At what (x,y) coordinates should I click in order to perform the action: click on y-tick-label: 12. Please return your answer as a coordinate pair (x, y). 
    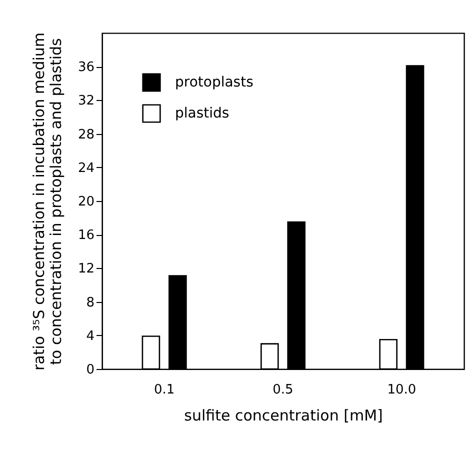
    Looking at the image, I should click on (86, 269).